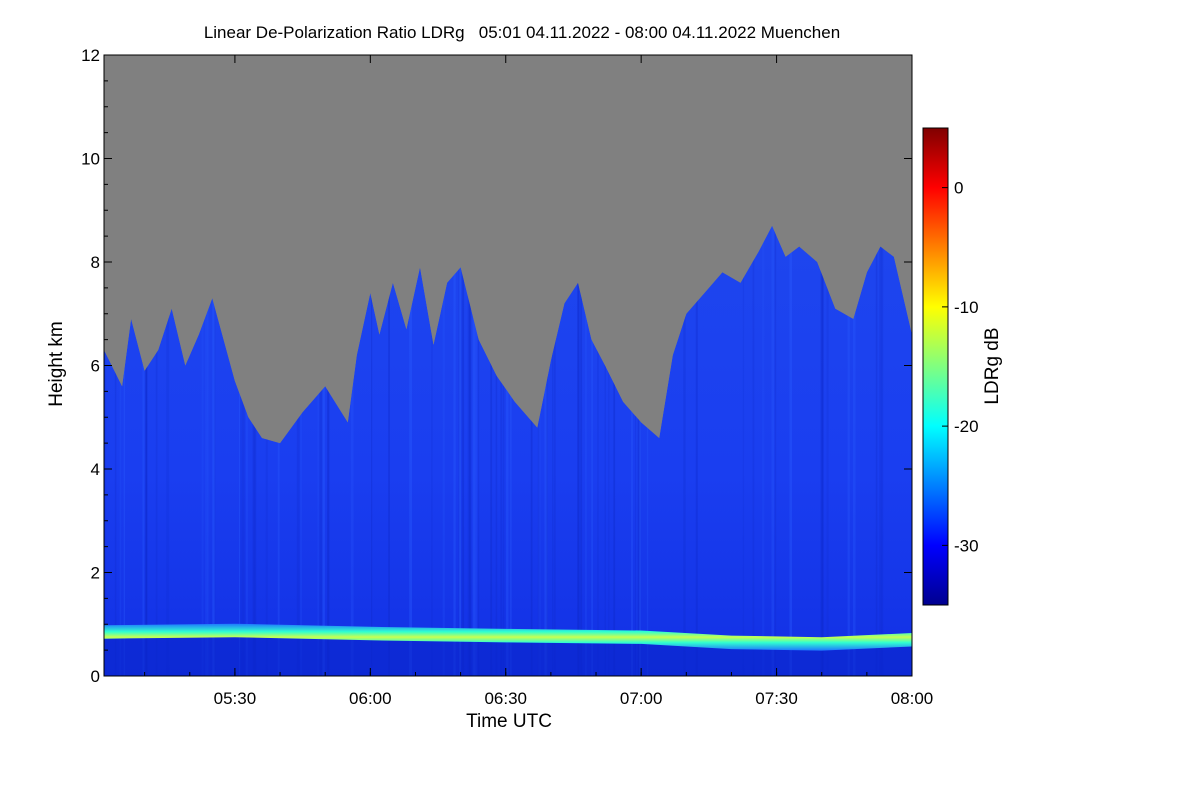 The image size is (1200, 800). What do you see at coordinates (95, 469) in the screenshot?
I see `y-tick-label: 4` at bounding box center [95, 469].